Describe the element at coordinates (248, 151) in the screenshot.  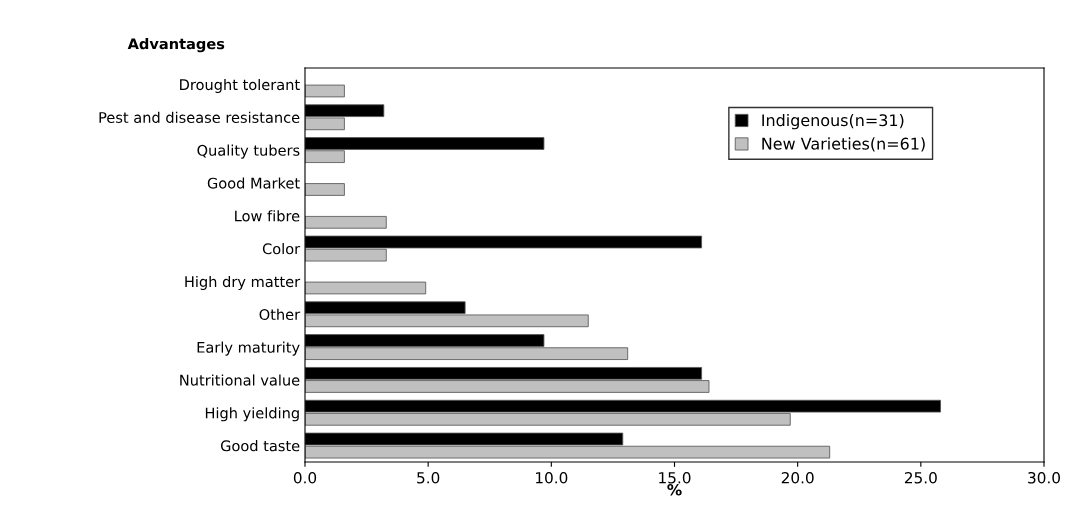
I see `y-tick-label: Quality tubers` at that location.